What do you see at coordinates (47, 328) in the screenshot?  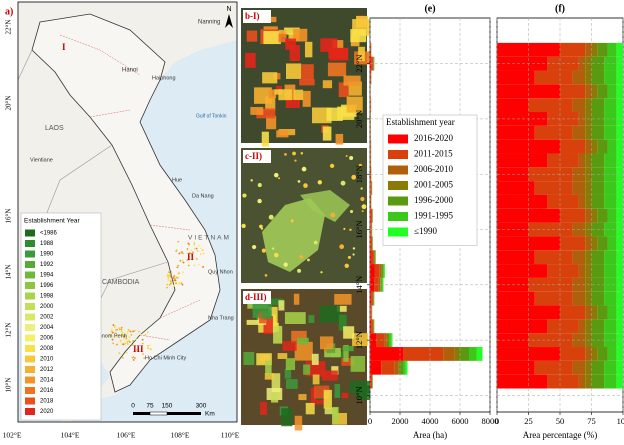 I see `legend-label: 2004` at bounding box center [47, 328].